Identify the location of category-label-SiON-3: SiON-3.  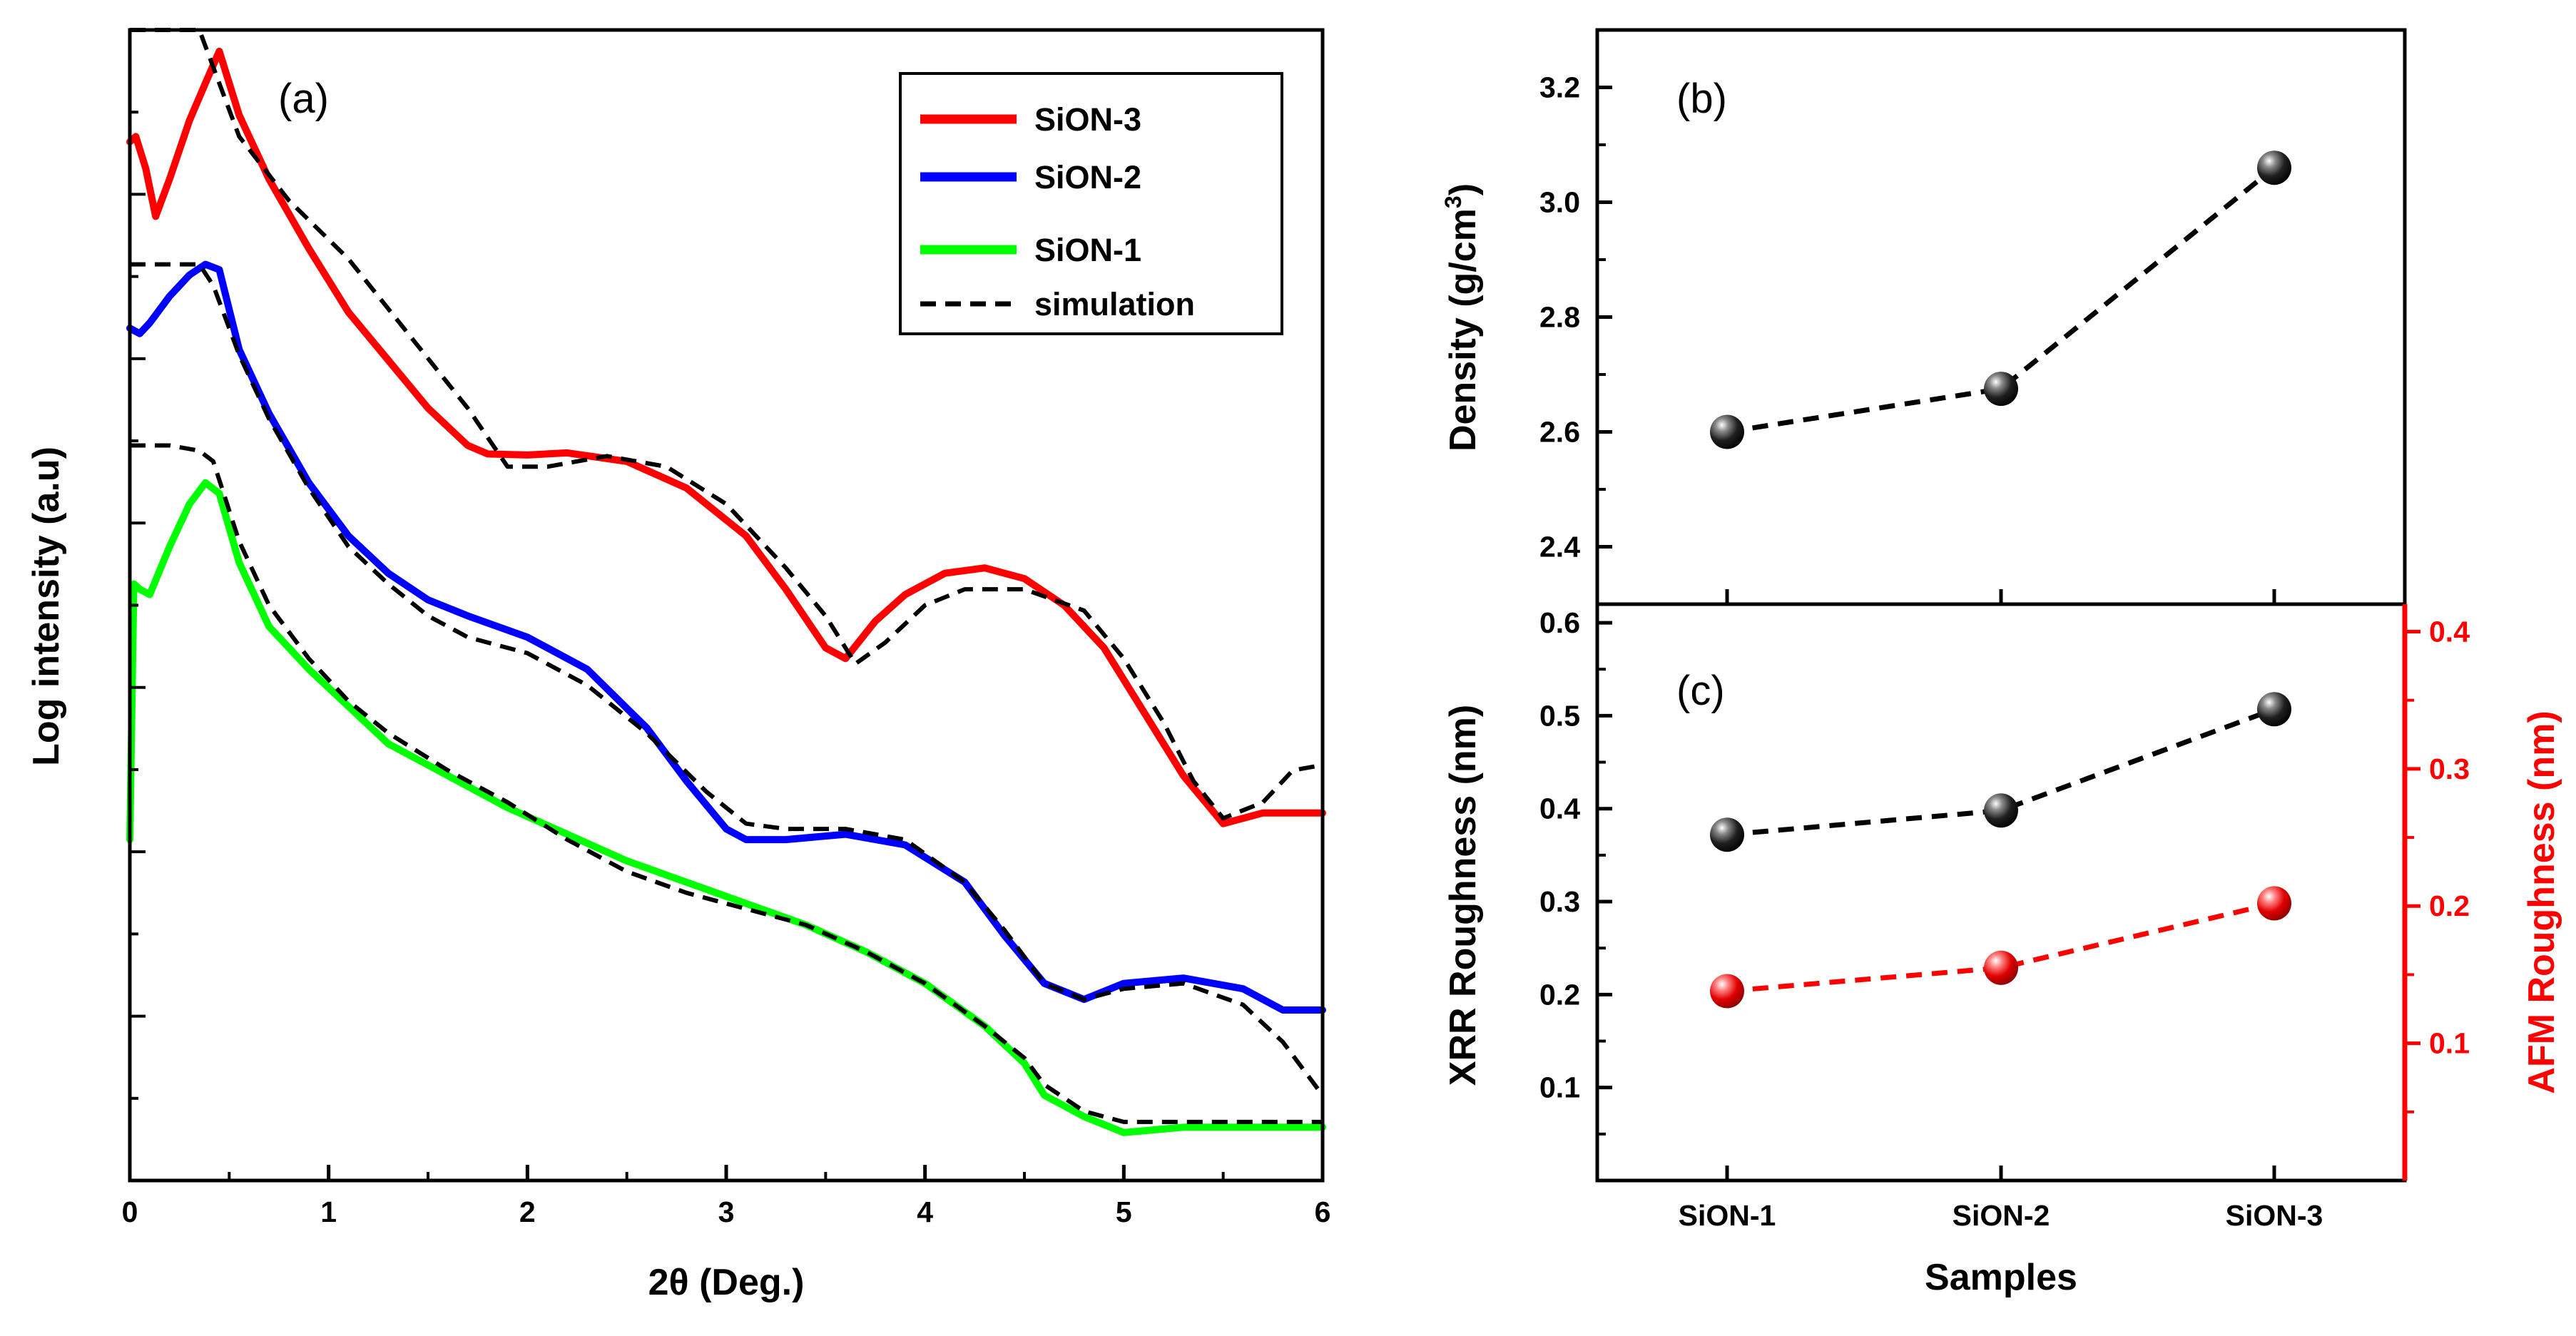
(2274, 1215).